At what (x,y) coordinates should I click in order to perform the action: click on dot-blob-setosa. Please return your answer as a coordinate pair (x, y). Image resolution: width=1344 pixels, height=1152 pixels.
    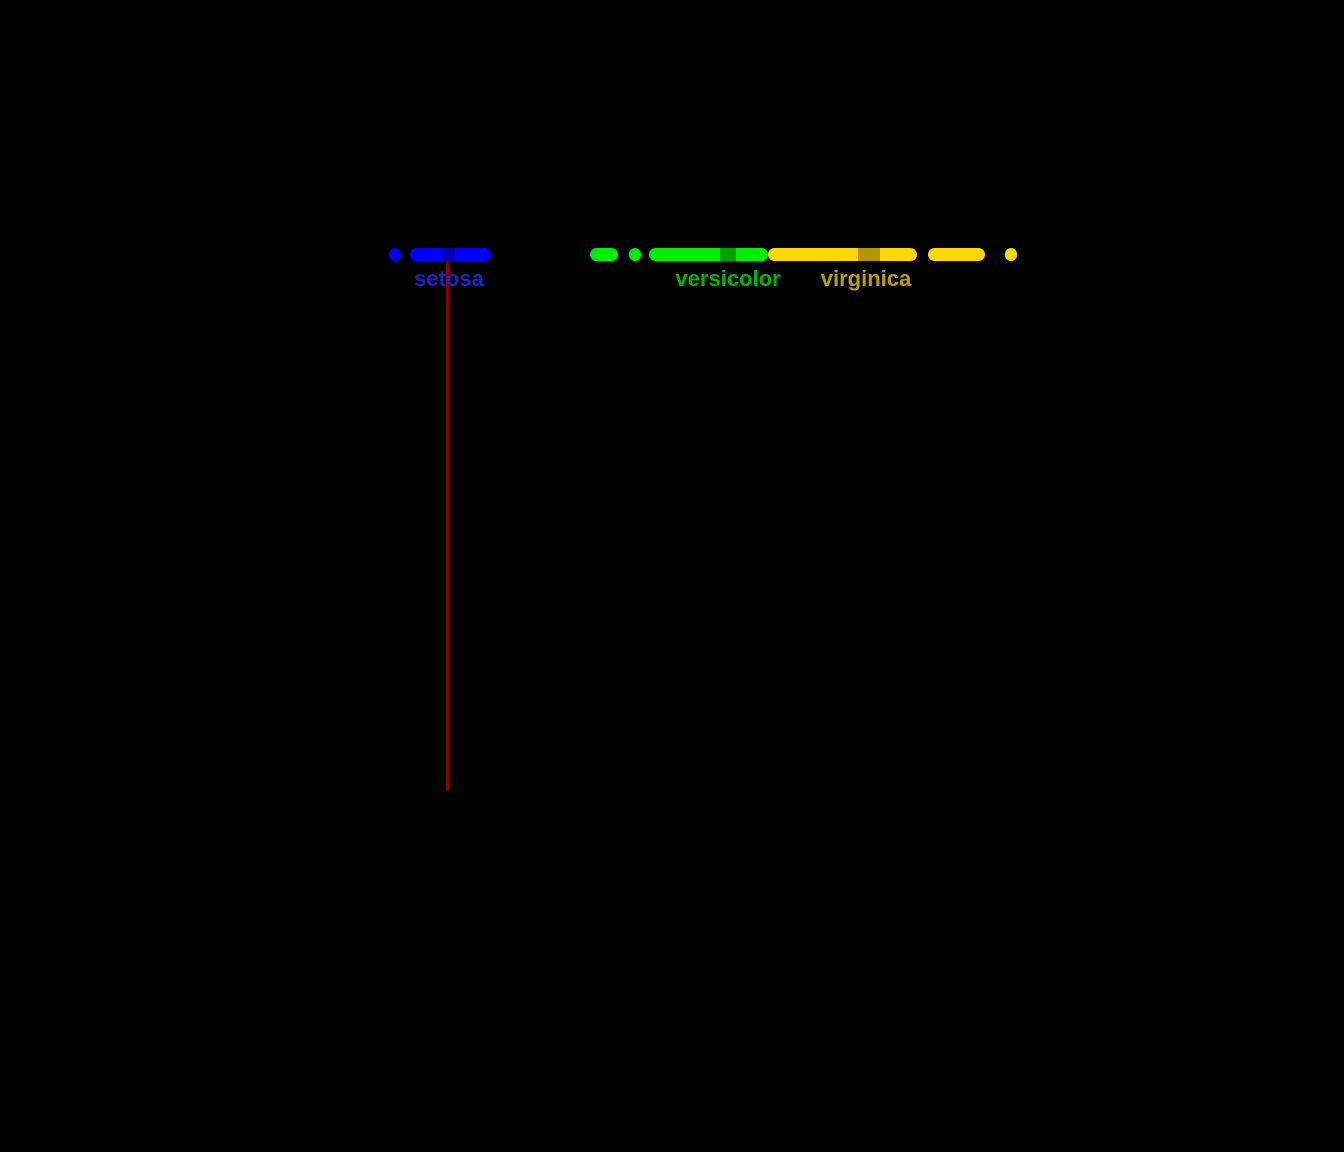
    Looking at the image, I should click on (395, 254).